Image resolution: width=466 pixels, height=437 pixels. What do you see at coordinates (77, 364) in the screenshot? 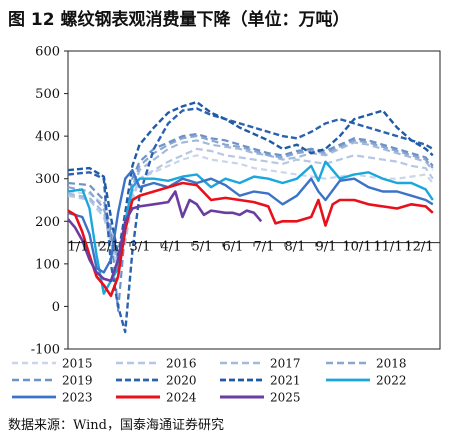
I see `legend-label: 2015` at bounding box center [77, 364].